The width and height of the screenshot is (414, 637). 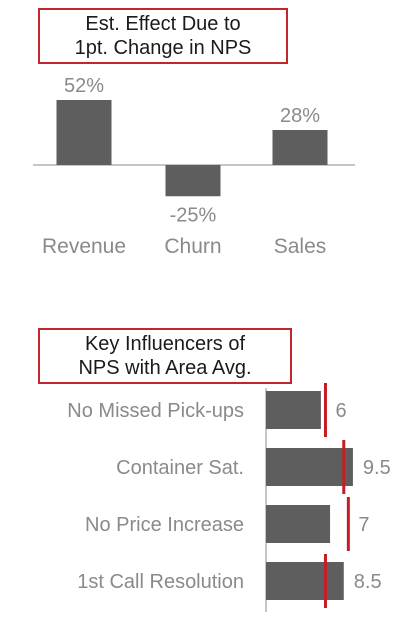 What do you see at coordinates (305, 581) in the screenshot?
I see `bar-1st-call-resolution` at bounding box center [305, 581].